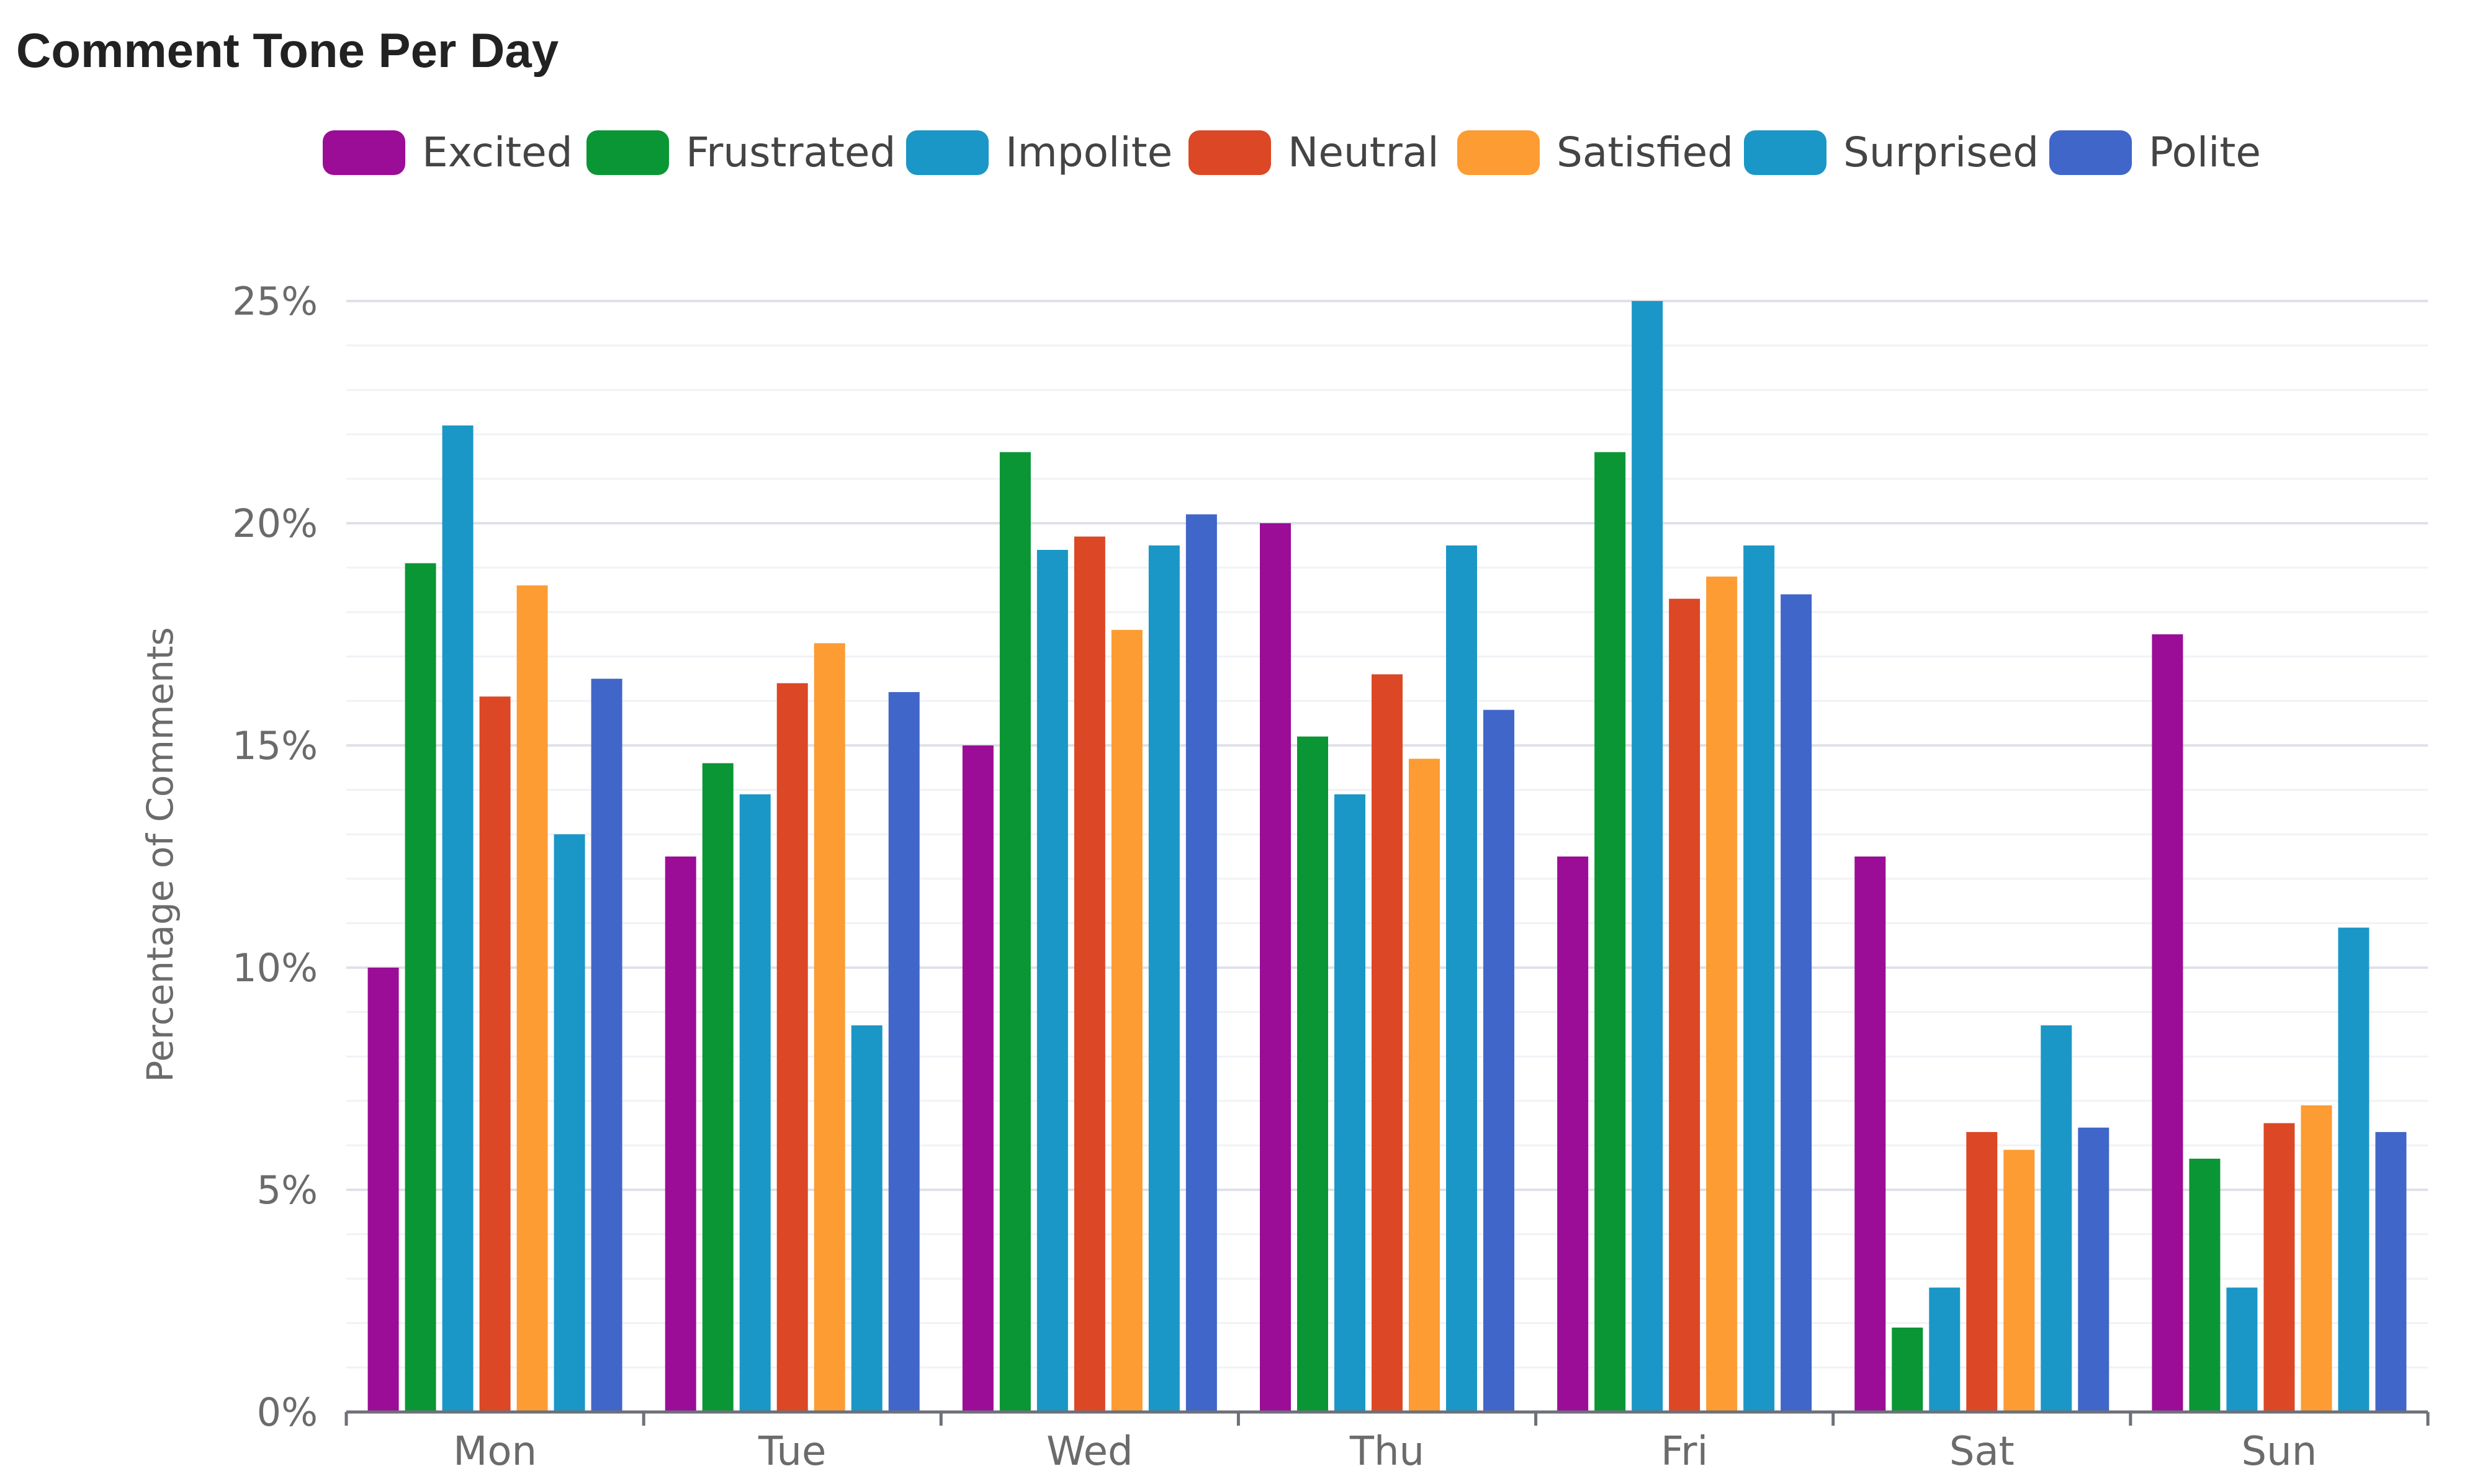 The height and width of the screenshot is (1484, 2480). I want to click on bar-tue-polite, so click(904, 1052).